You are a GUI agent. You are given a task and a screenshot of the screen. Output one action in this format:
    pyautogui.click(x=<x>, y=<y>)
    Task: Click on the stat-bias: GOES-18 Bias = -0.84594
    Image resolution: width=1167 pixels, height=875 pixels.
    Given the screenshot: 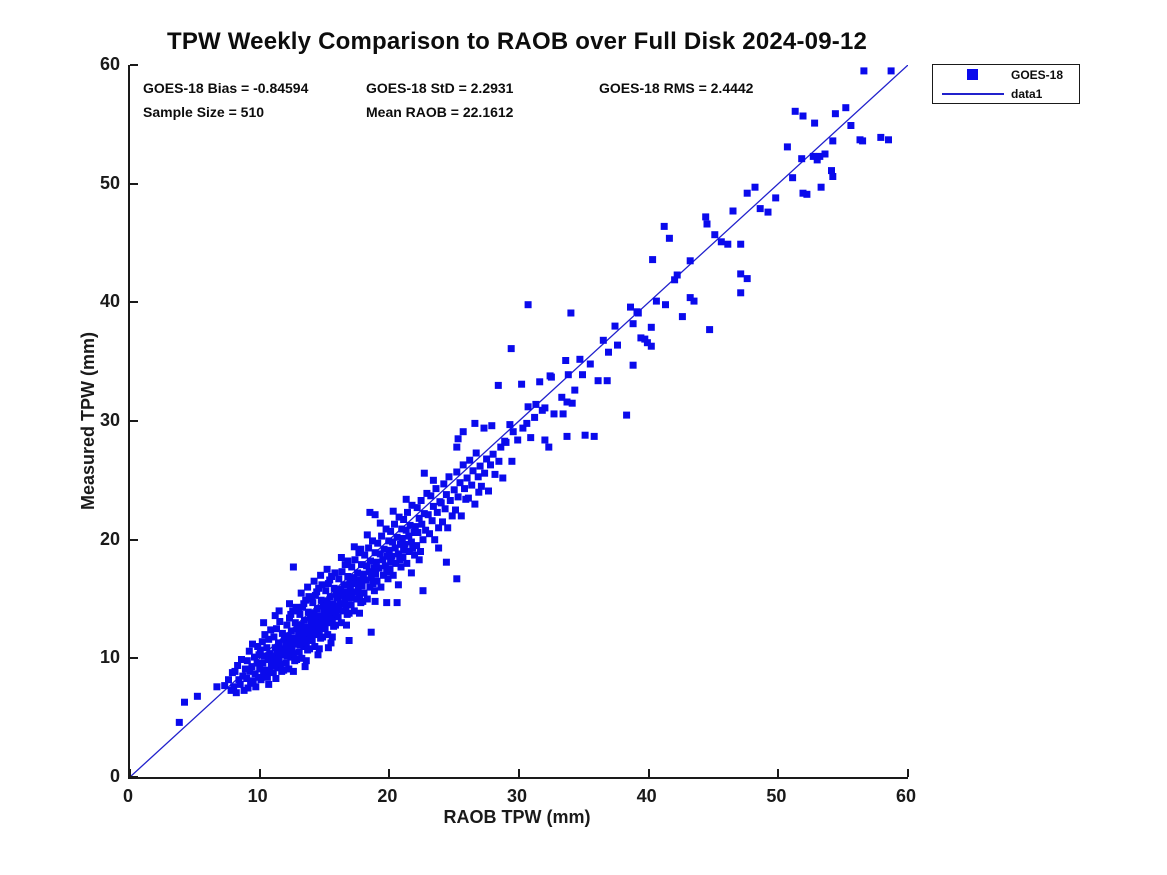 What is the action you would take?
    pyautogui.click(x=226, y=88)
    